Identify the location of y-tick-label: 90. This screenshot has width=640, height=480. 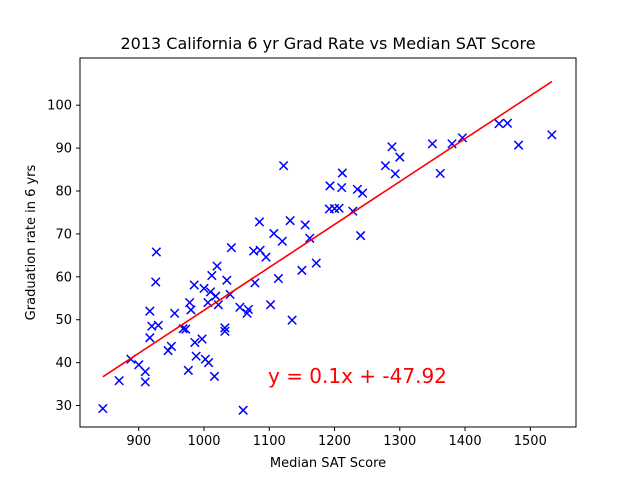
(63, 149).